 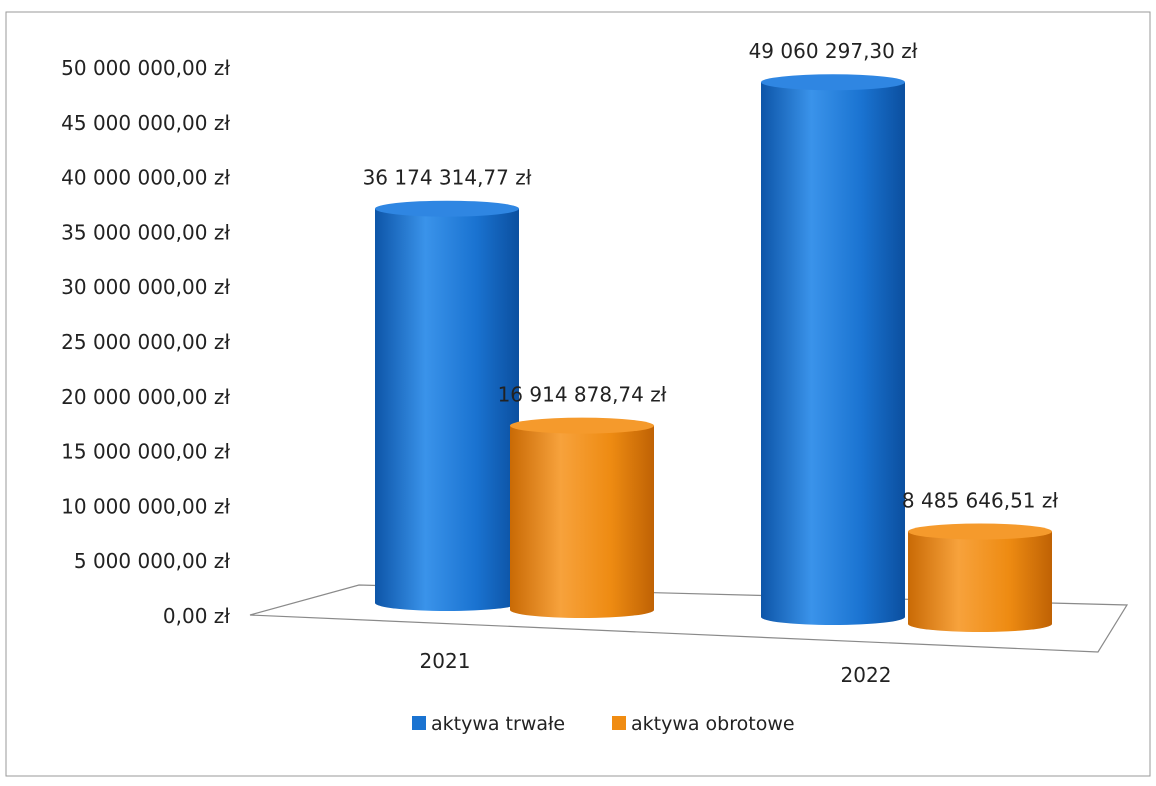 I want to click on data-label: 36 174 314,77 zł, so click(x=447, y=178).